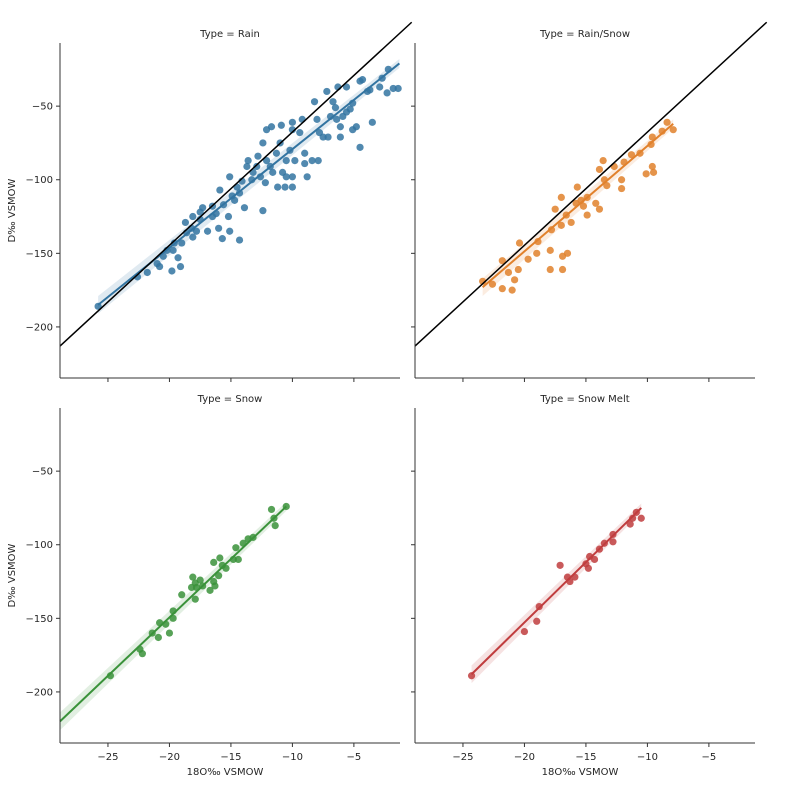  Describe the element at coordinates (354, 757) in the screenshot. I see `x-tick-label: −5` at that location.